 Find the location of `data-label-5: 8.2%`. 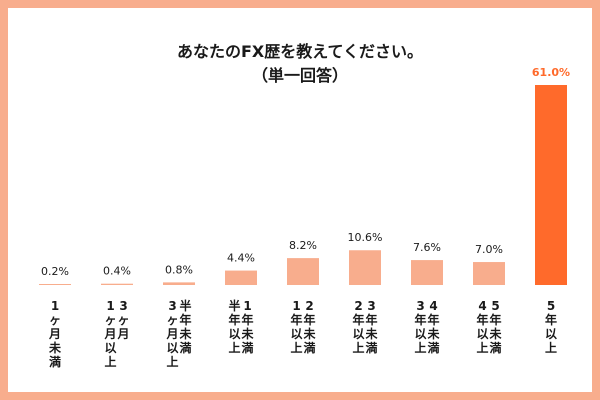

data-label-5: 8.2% is located at coordinates (303, 245).